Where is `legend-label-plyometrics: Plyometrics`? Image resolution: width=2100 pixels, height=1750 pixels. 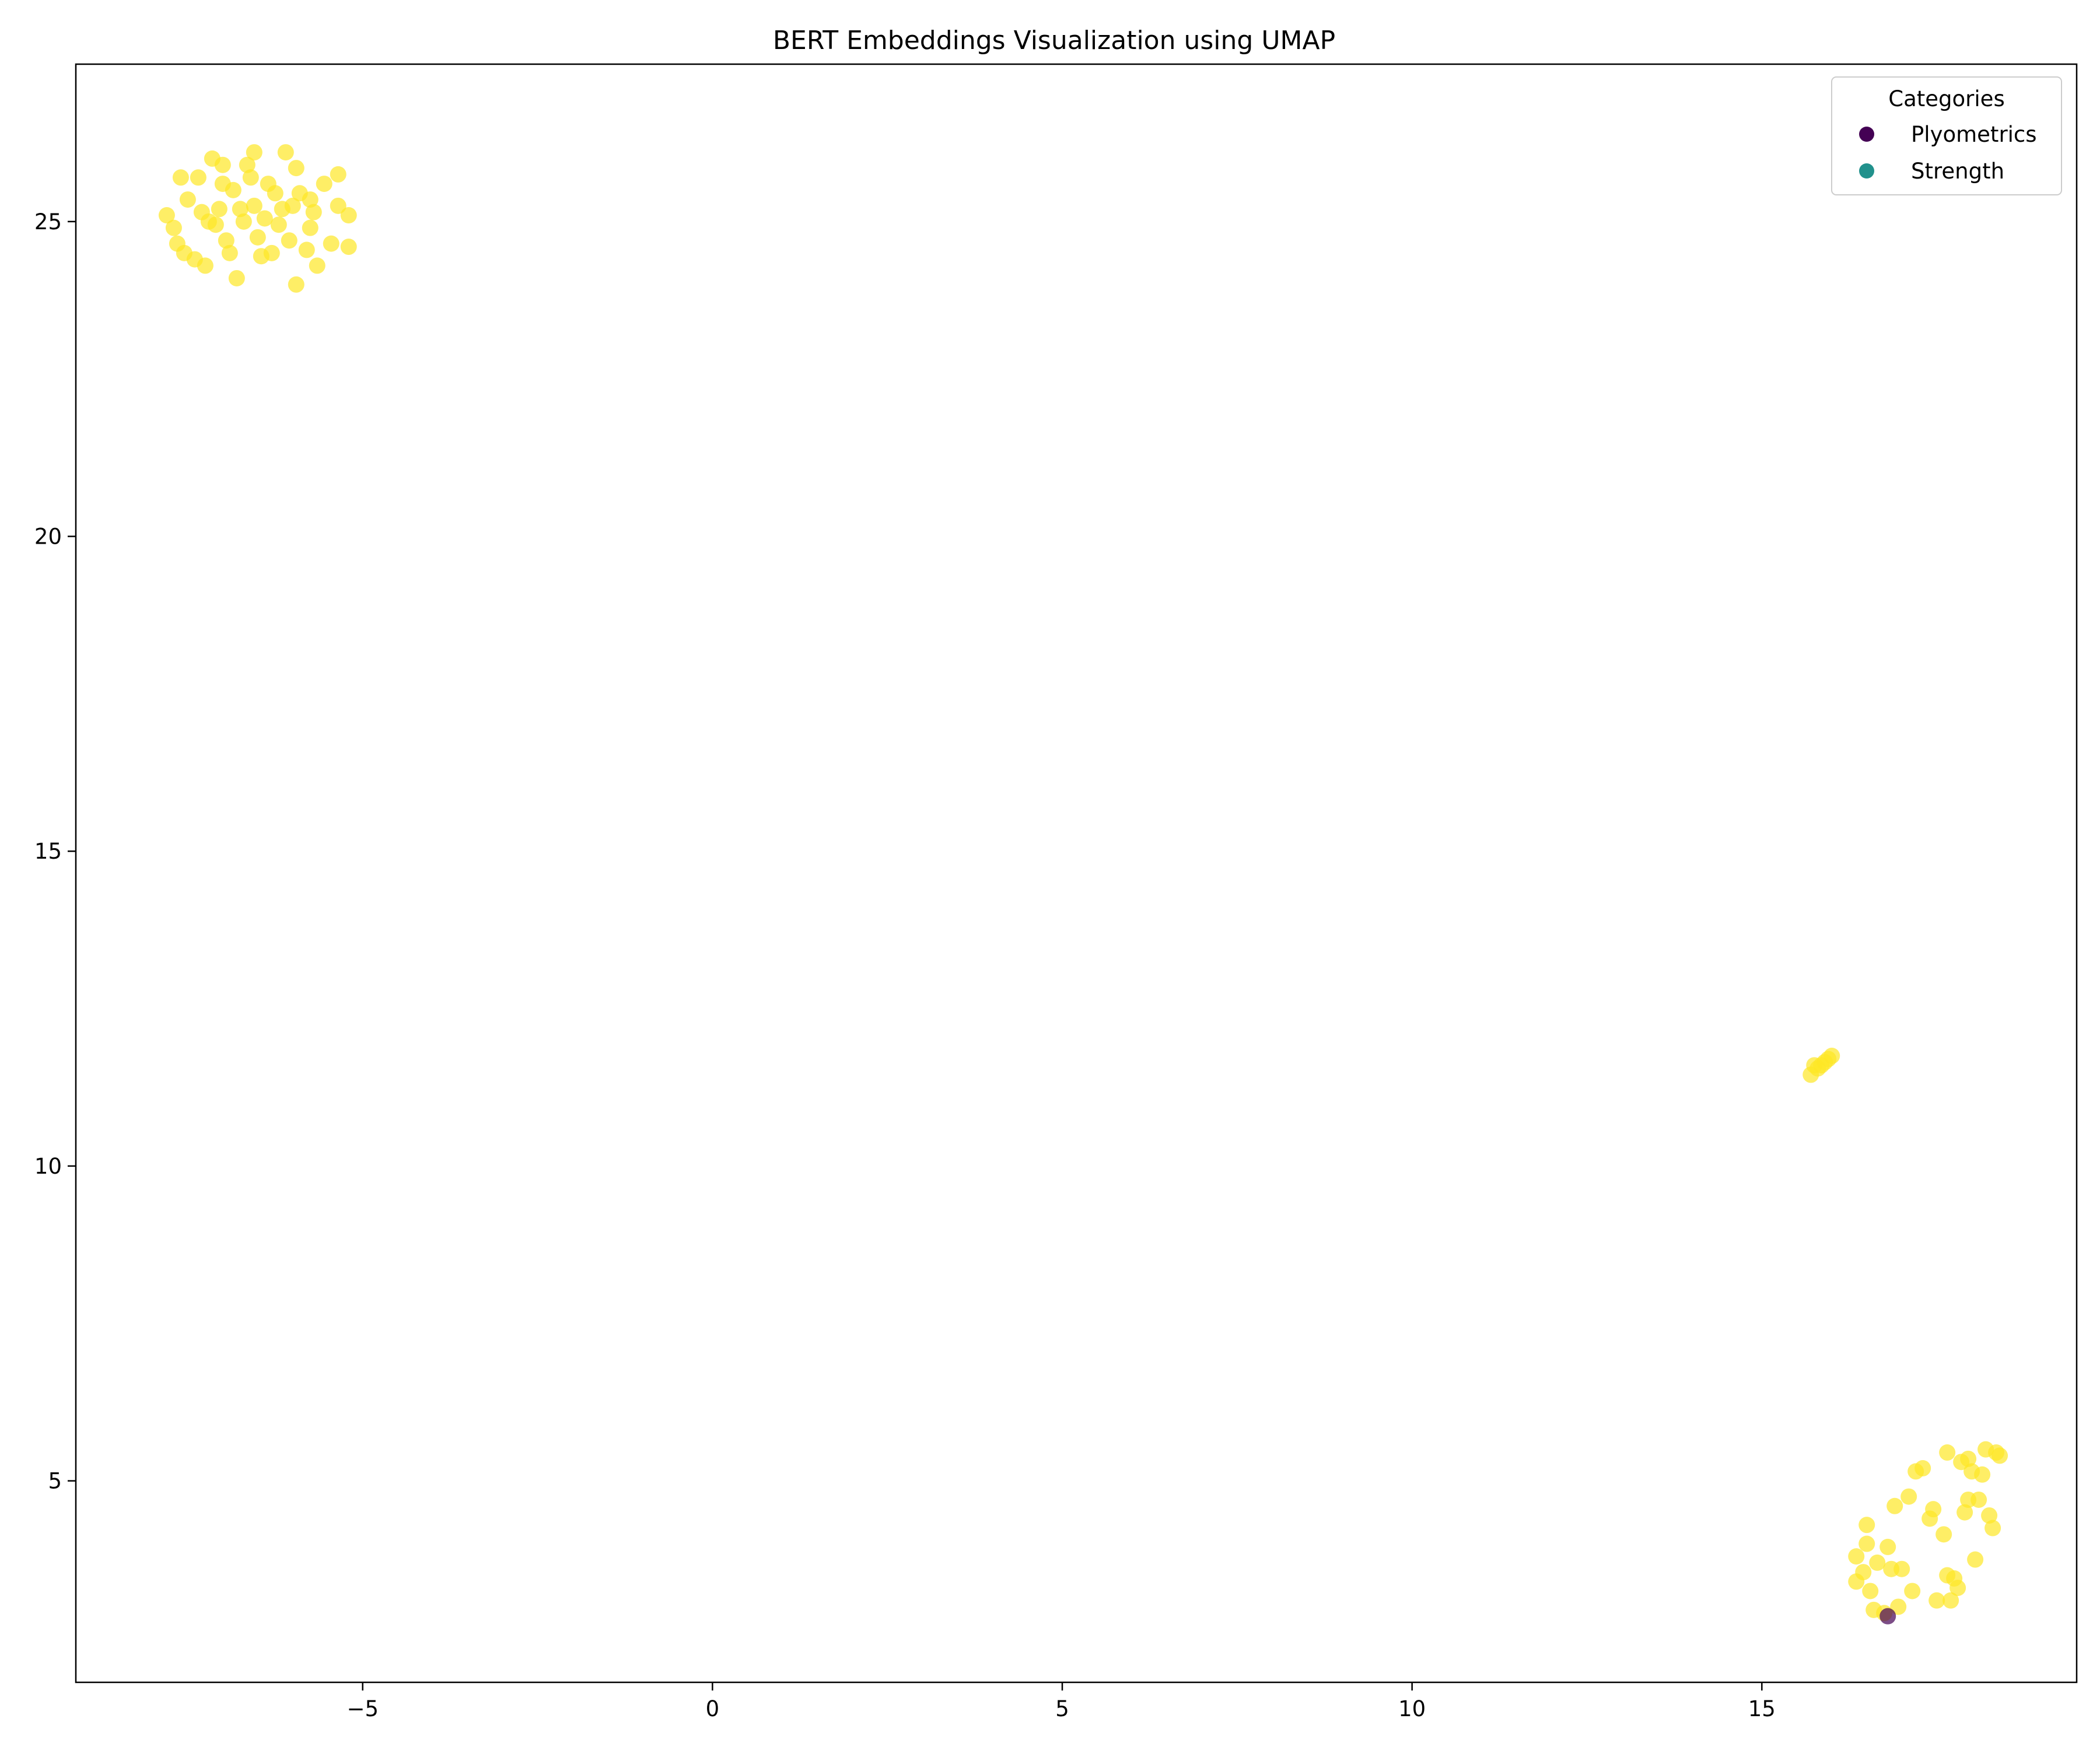
legend-label-plyometrics: Plyometrics is located at coordinates (1974, 134).